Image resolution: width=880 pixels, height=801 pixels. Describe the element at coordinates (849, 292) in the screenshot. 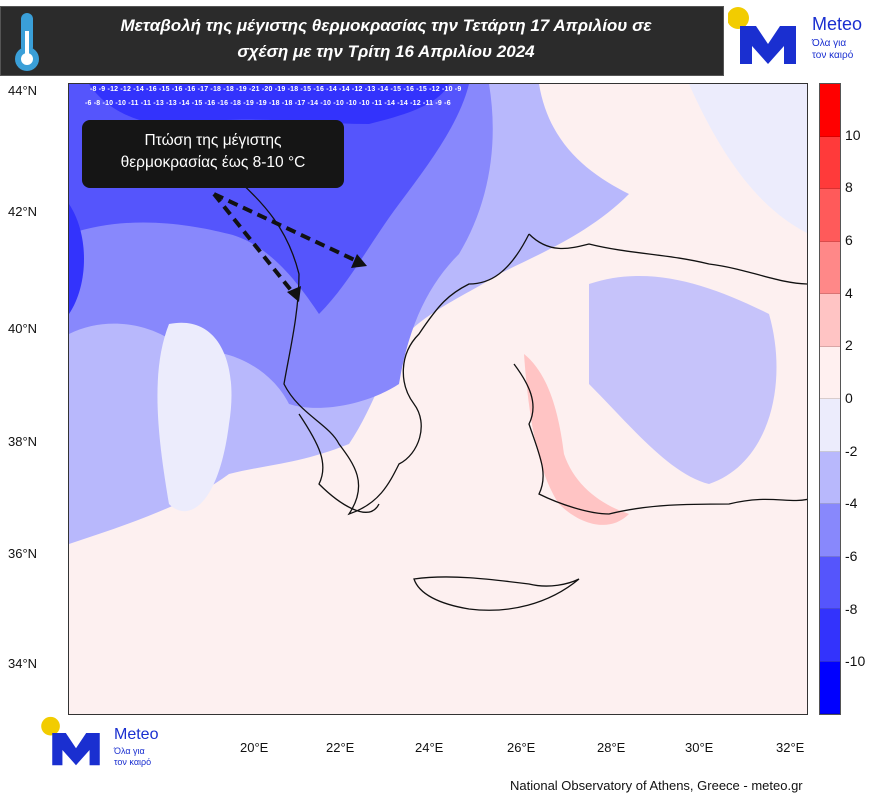

I see `colorbar-label: 4` at that location.